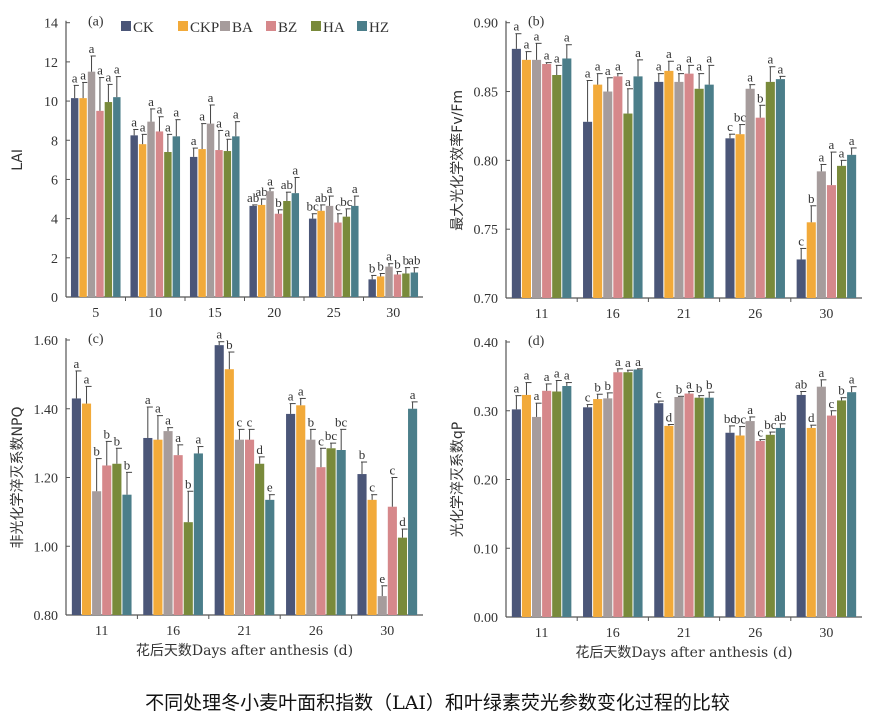 Image resolution: width=875 pixels, height=725 pixels. What do you see at coordinates (486, 343) in the screenshot?
I see `y-tick-label: 0.40` at bounding box center [486, 343].